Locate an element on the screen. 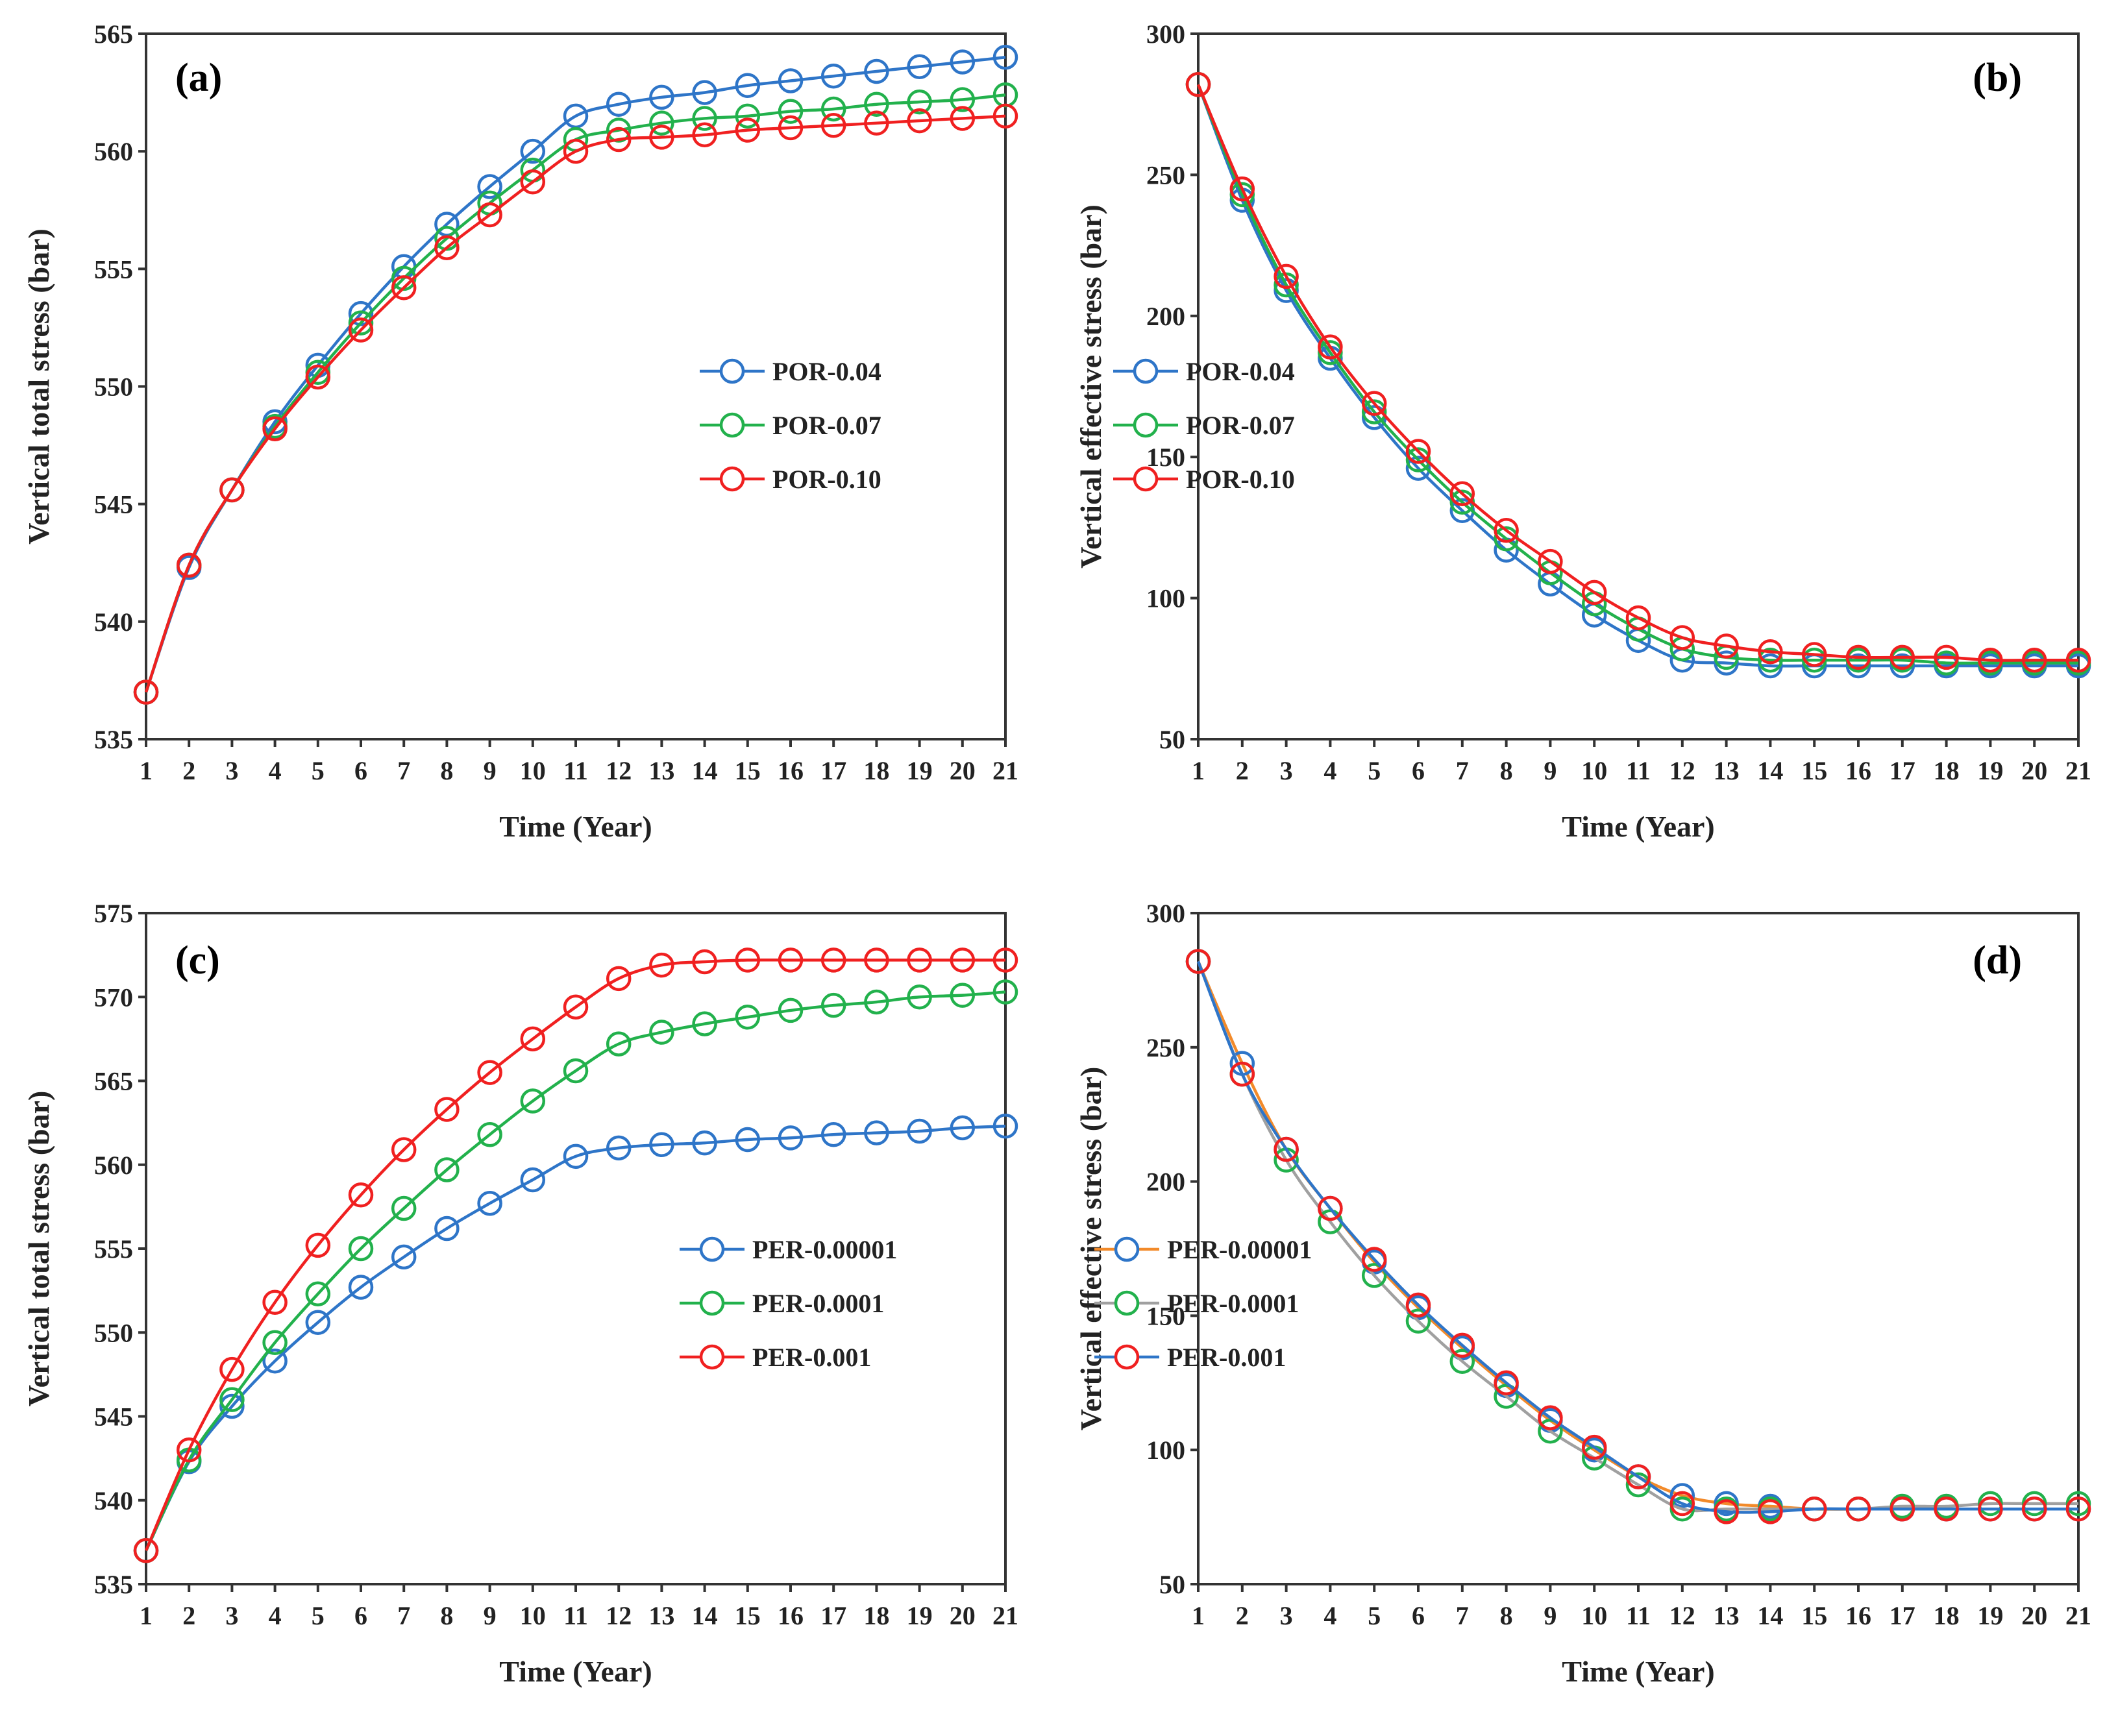 The image size is (2105, 1736). legend-label: POR-0.04 is located at coordinates (826, 371).